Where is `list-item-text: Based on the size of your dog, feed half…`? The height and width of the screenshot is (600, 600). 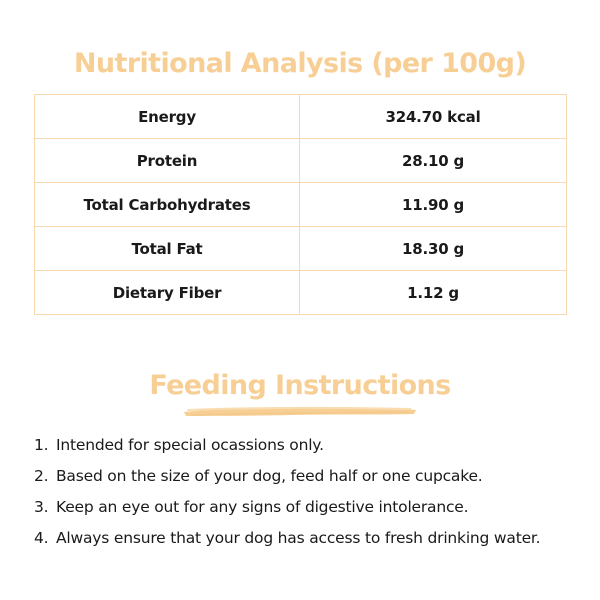
list-item-text: Based on the size of your dog, feed half… is located at coordinates (269, 476).